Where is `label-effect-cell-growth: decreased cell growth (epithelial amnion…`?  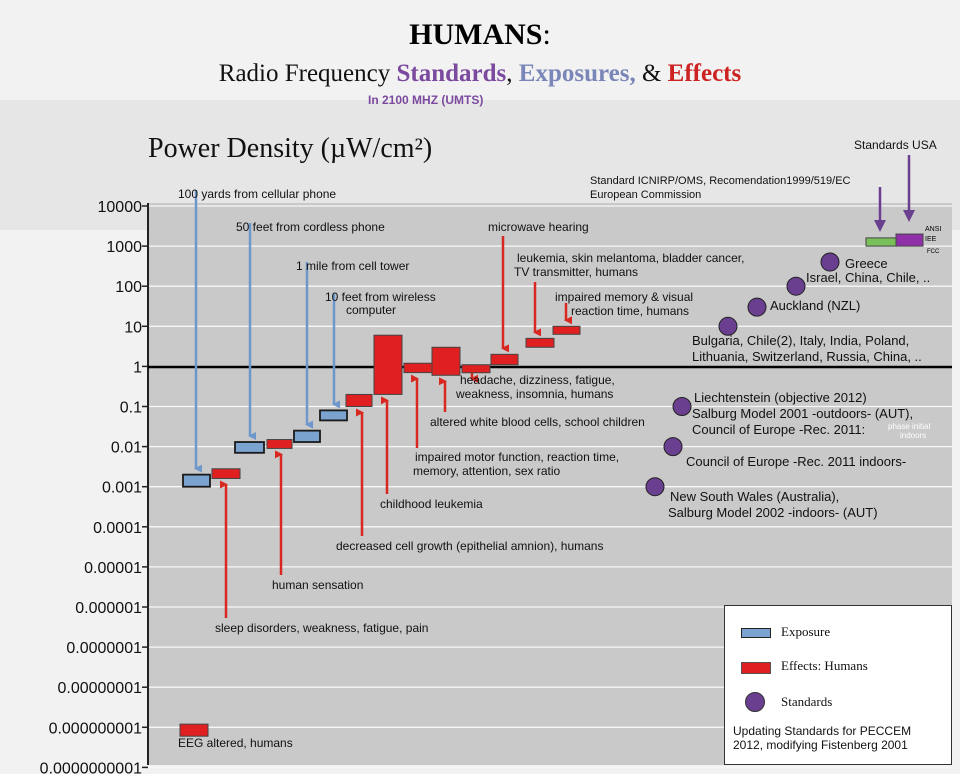
label-effect-cell-growth: decreased cell growth (epithelial amnion… is located at coordinates (470, 546).